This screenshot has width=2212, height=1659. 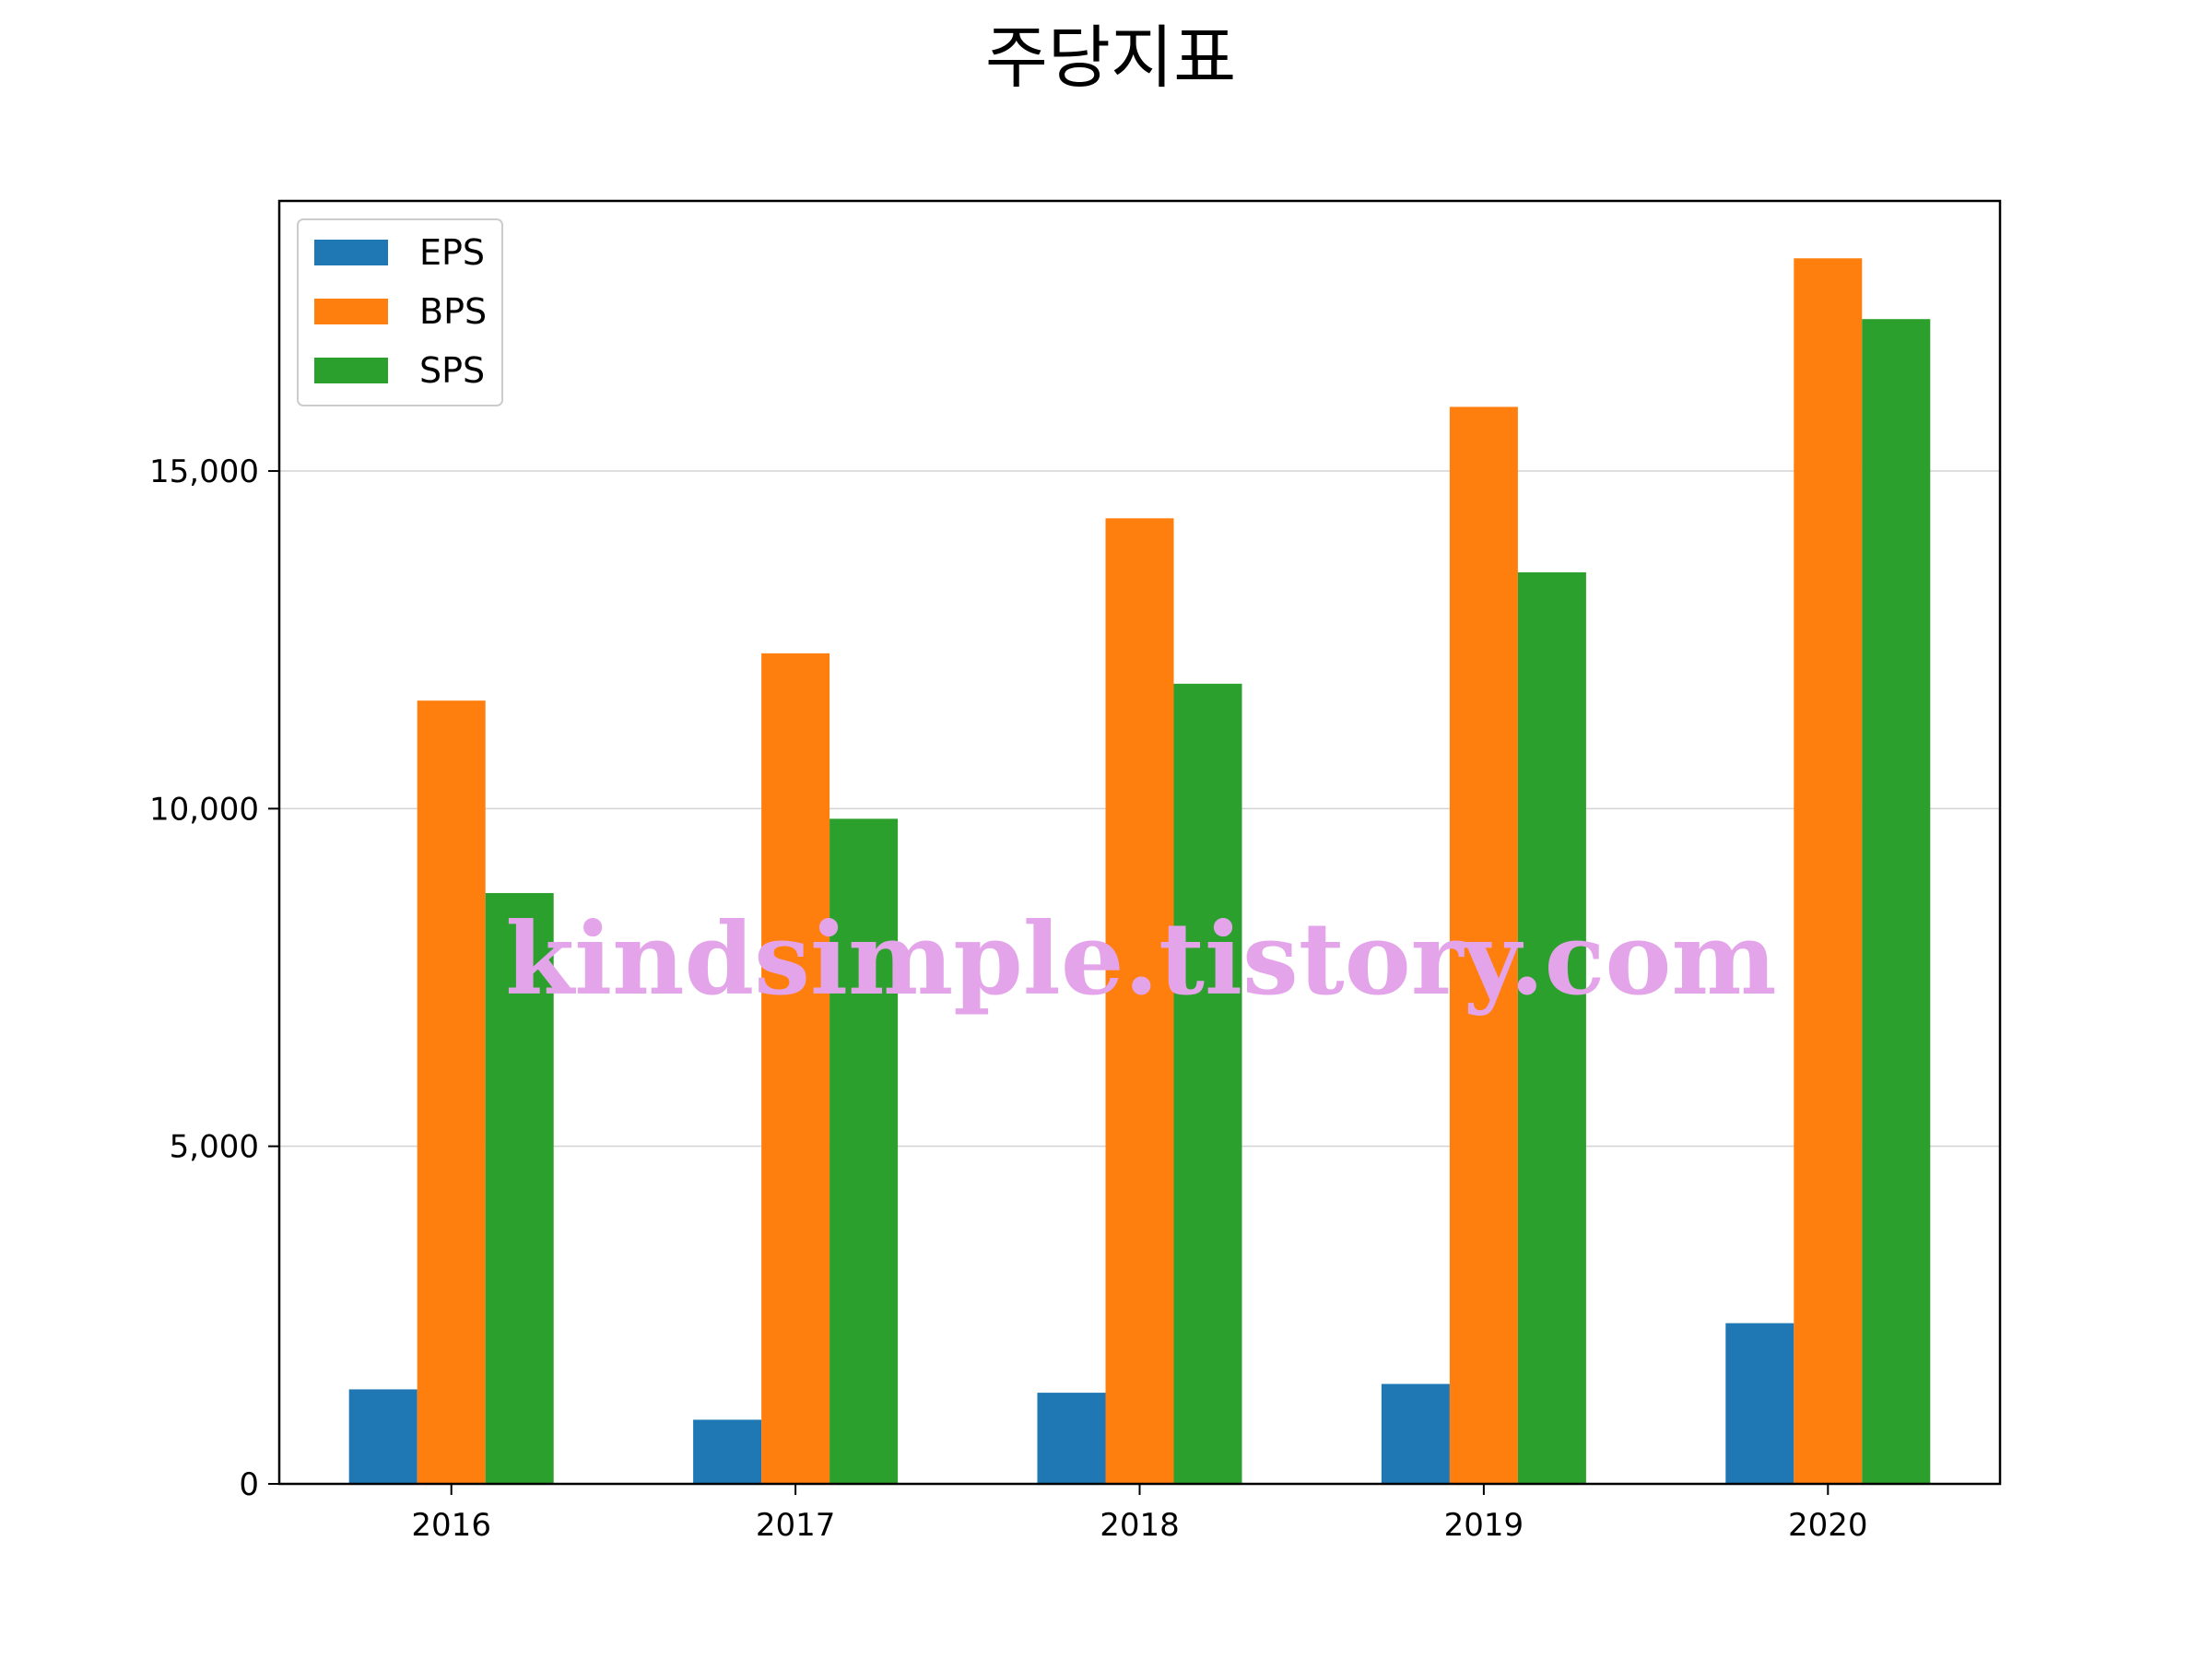 What do you see at coordinates (1759, 1403) in the screenshot?
I see `bar-eps-2020` at bounding box center [1759, 1403].